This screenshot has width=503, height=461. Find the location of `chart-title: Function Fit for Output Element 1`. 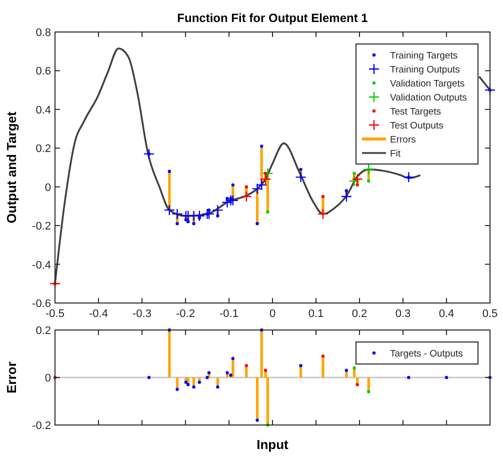

chart-title: Function Fit for Output Element 1 is located at coordinates (272, 18).